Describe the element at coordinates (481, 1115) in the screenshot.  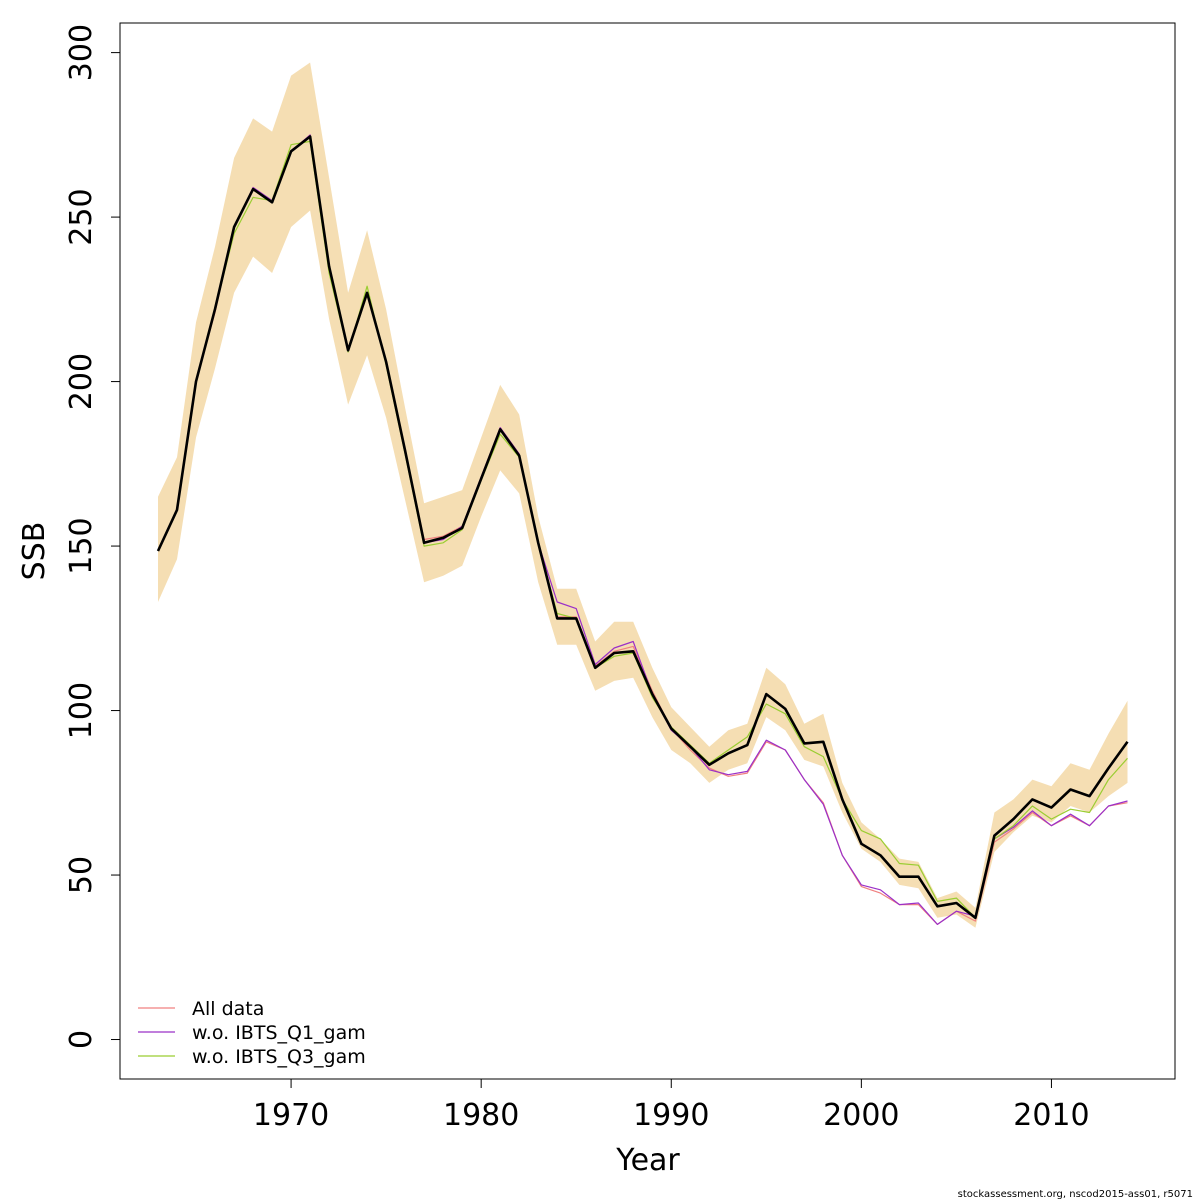
I see `x-tick-label-1980: 1980` at that location.